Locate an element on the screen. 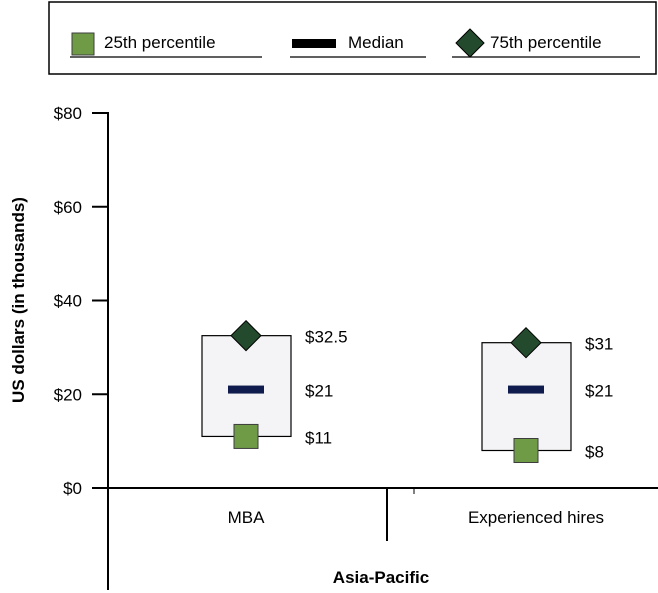  legend-dash-icon is located at coordinates (314, 43).